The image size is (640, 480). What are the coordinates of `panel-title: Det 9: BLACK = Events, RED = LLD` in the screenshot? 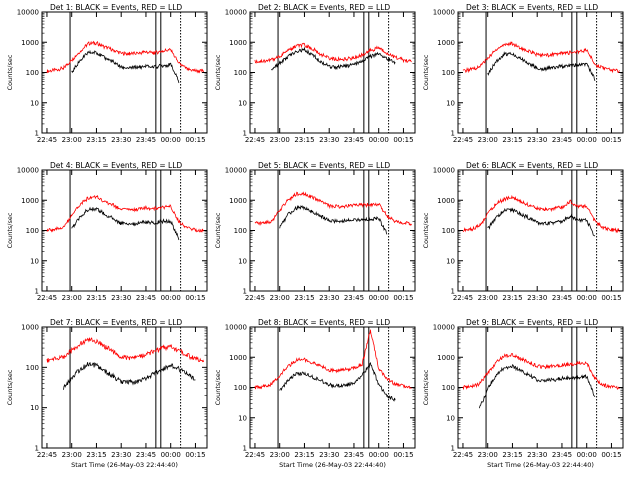 It's located at (532, 322).